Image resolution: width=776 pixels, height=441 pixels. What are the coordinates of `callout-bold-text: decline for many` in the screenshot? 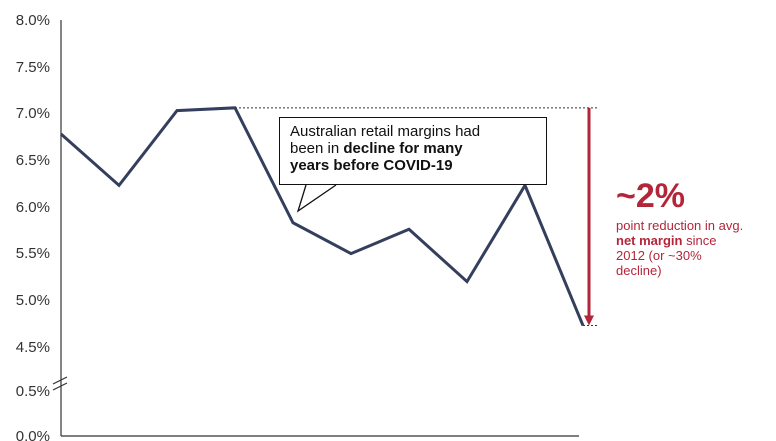 It's located at (403, 148).